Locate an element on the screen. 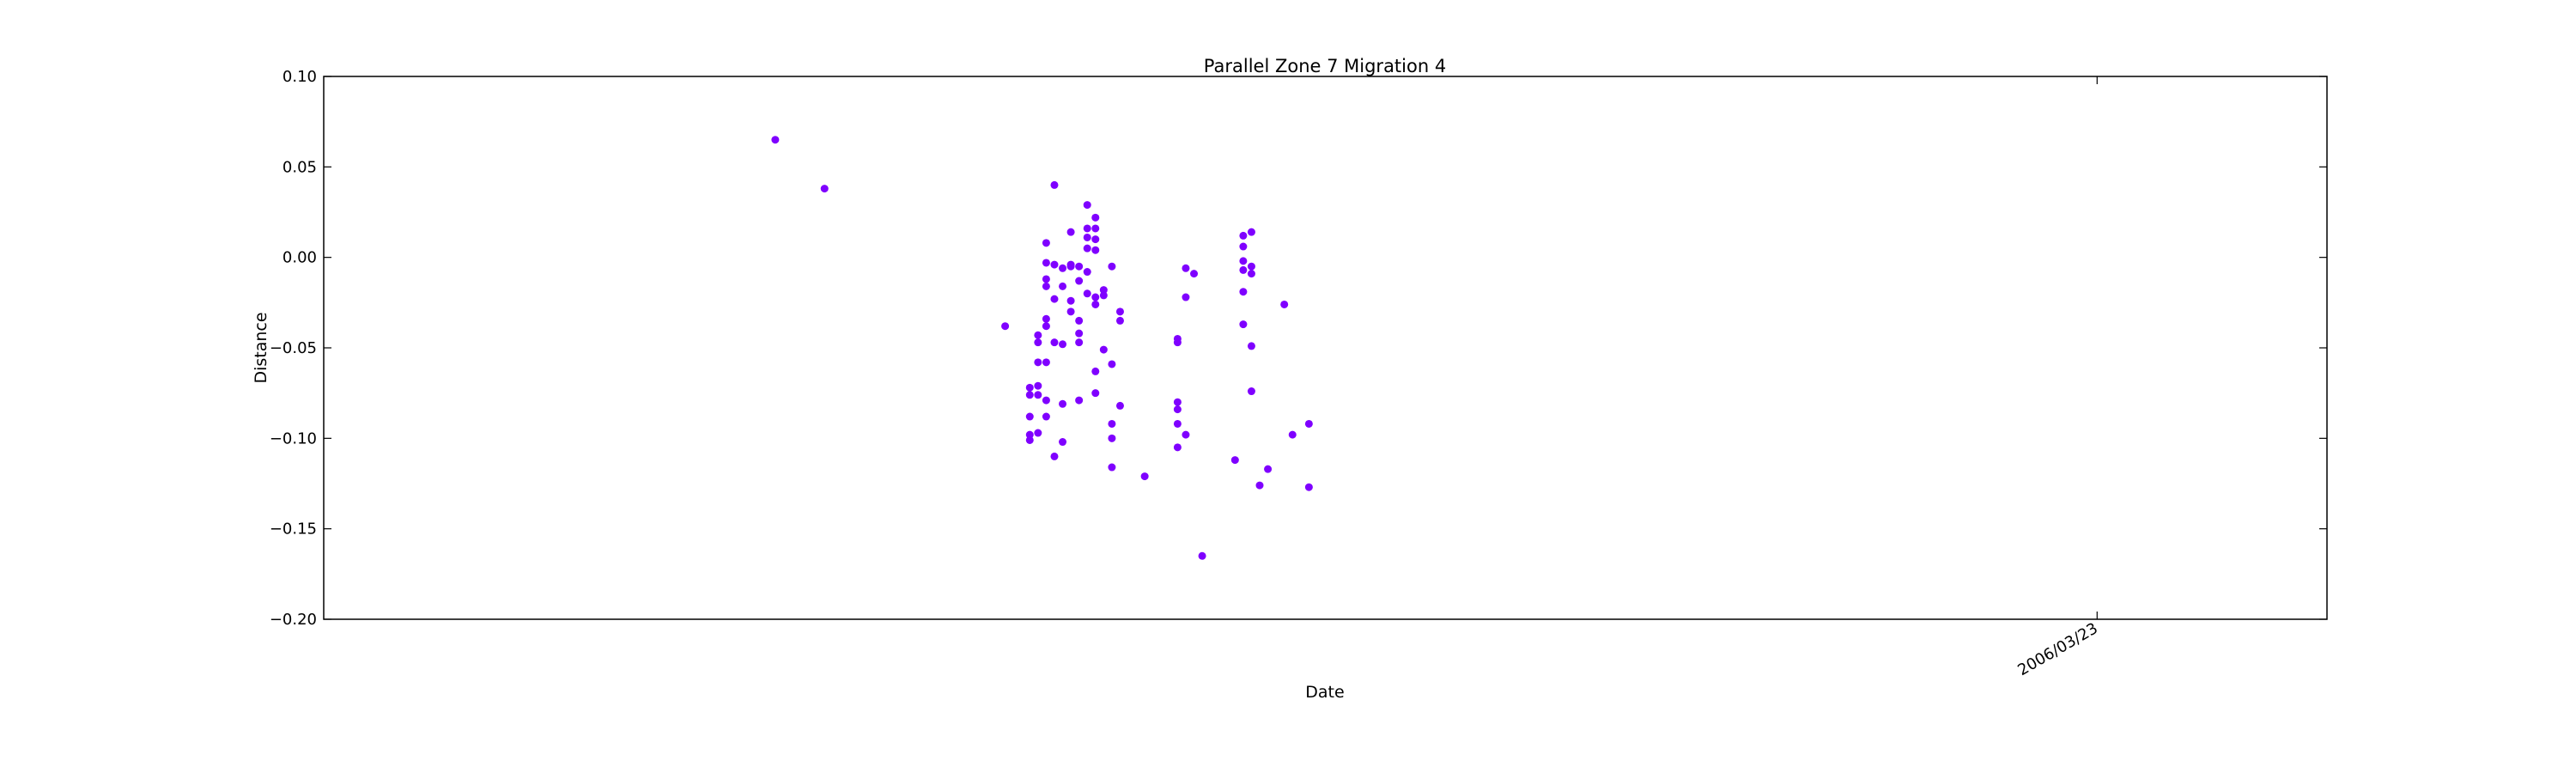  y-tick-label: −0.15 is located at coordinates (293, 529).